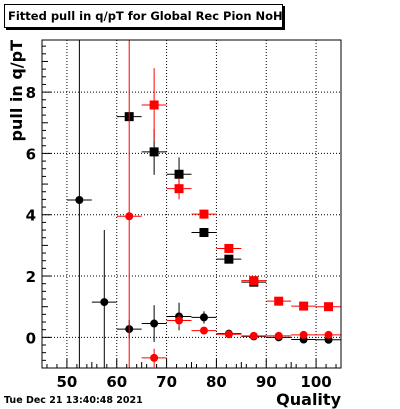  Describe the element at coordinates (216, 382) in the screenshot. I see `x-tick-label: 80` at that location.